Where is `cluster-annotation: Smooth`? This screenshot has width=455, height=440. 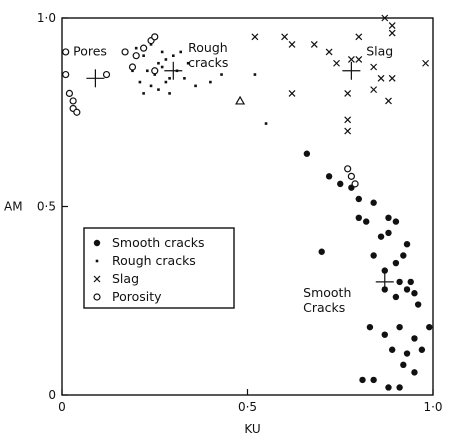
cluster-annotation: Smooth is located at coordinates (327, 292).